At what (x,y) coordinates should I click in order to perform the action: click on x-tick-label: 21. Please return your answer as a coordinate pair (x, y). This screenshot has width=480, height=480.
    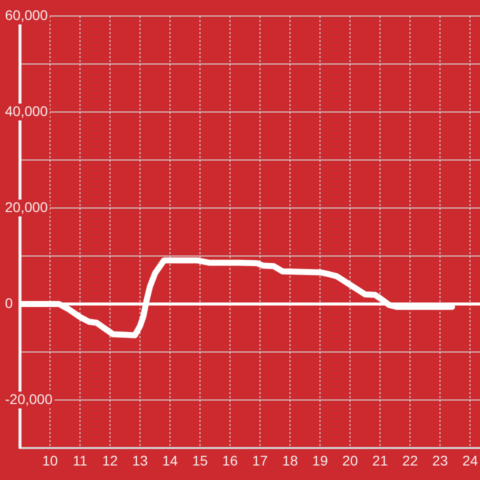
    Looking at the image, I should click on (380, 460).